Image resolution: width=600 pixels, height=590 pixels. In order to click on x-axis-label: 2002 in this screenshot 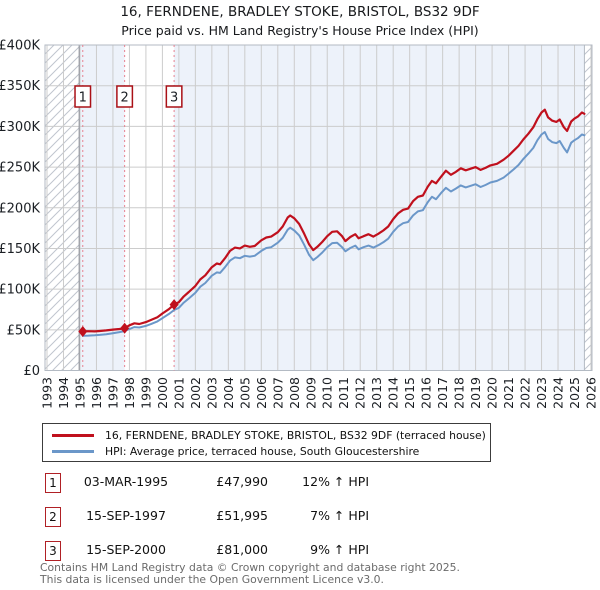, I will do `click(195, 393)`.